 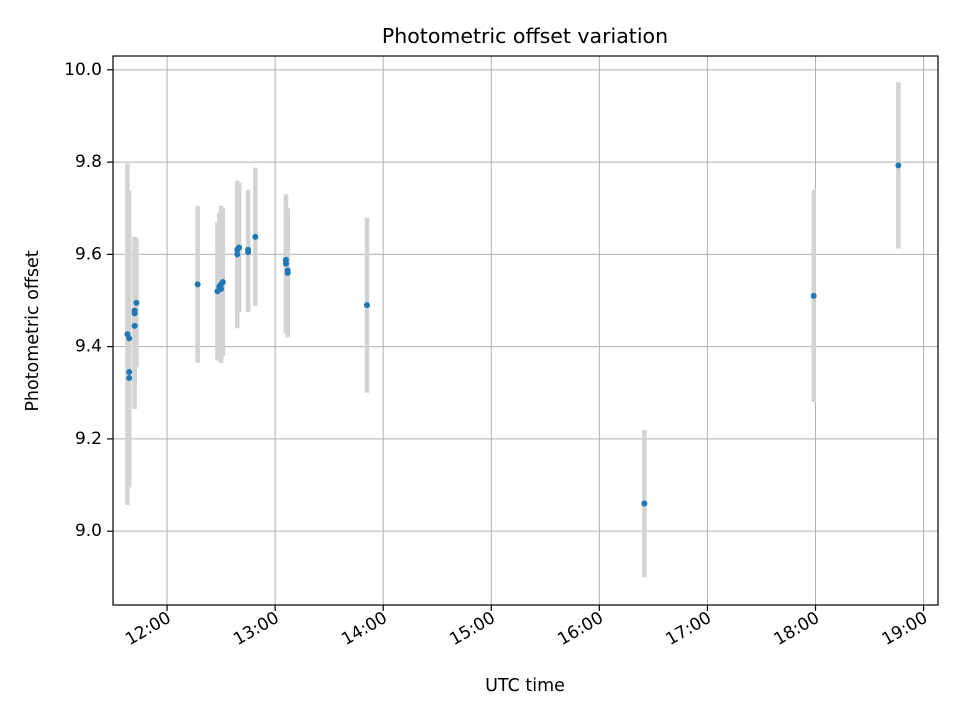 What do you see at coordinates (364, 629) in the screenshot?
I see `x-tick-label: 14:00` at bounding box center [364, 629].